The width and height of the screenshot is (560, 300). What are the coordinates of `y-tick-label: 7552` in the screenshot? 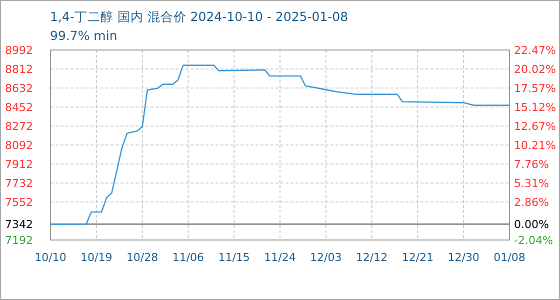 It's located at (19, 202).